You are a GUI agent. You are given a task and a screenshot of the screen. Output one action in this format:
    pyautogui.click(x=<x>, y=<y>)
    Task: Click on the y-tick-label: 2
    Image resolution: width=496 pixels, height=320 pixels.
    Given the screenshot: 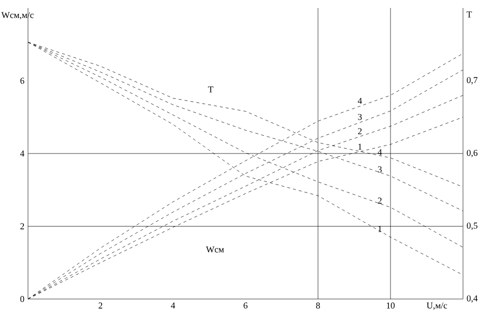 What is the action you would take?
    pyautogui.click(x=22, y=226)
    